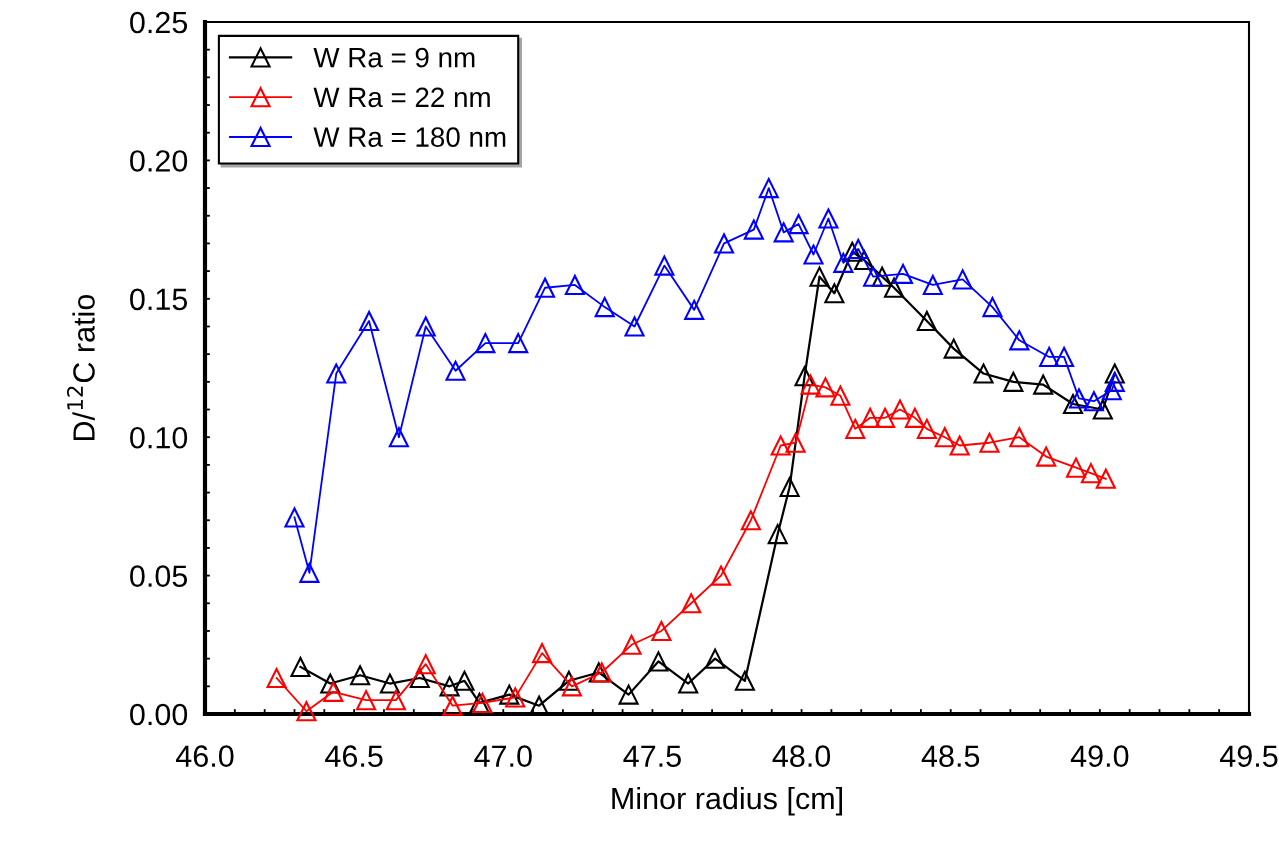  Describe the element at coordinates (727, 801) in the screenshot. I see `x-axis-title: Minor radius [cm]` at that location.